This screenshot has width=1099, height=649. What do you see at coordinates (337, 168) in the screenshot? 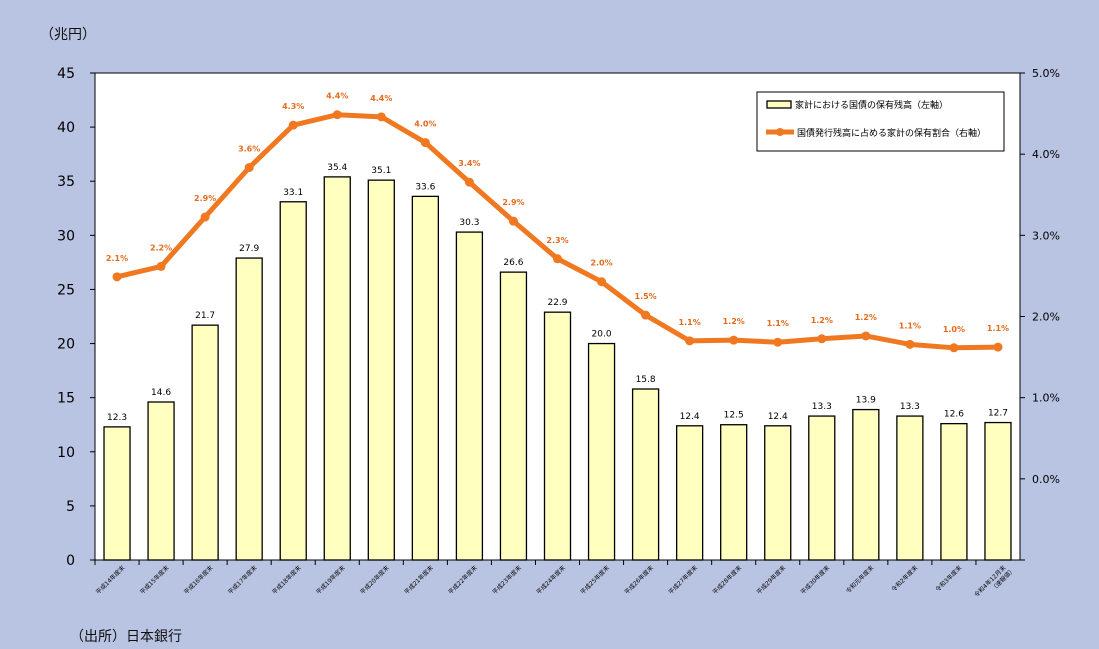
I see `bar-value-label: 35.4` at bounding box center [337, 168].